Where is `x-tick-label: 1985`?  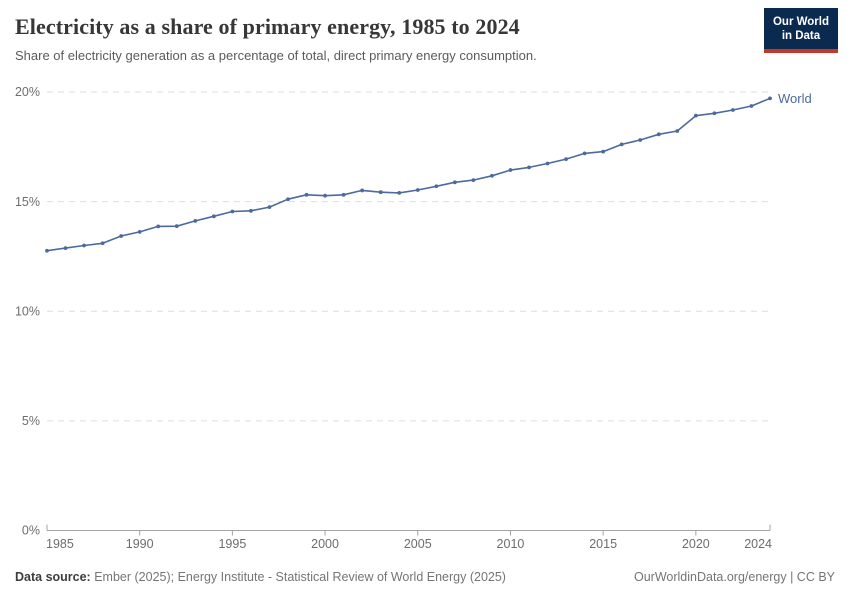 x-tick-label: 1985 is located at coordinates (60, 544).